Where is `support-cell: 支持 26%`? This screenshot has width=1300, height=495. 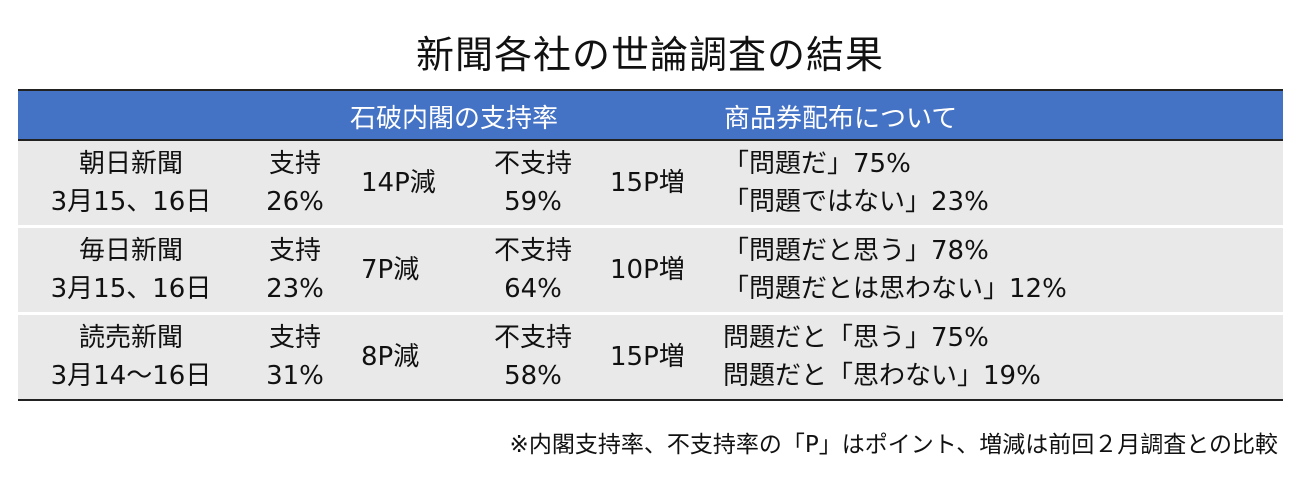 support-cell: 支持 26% is located at coordinates (295, 183).